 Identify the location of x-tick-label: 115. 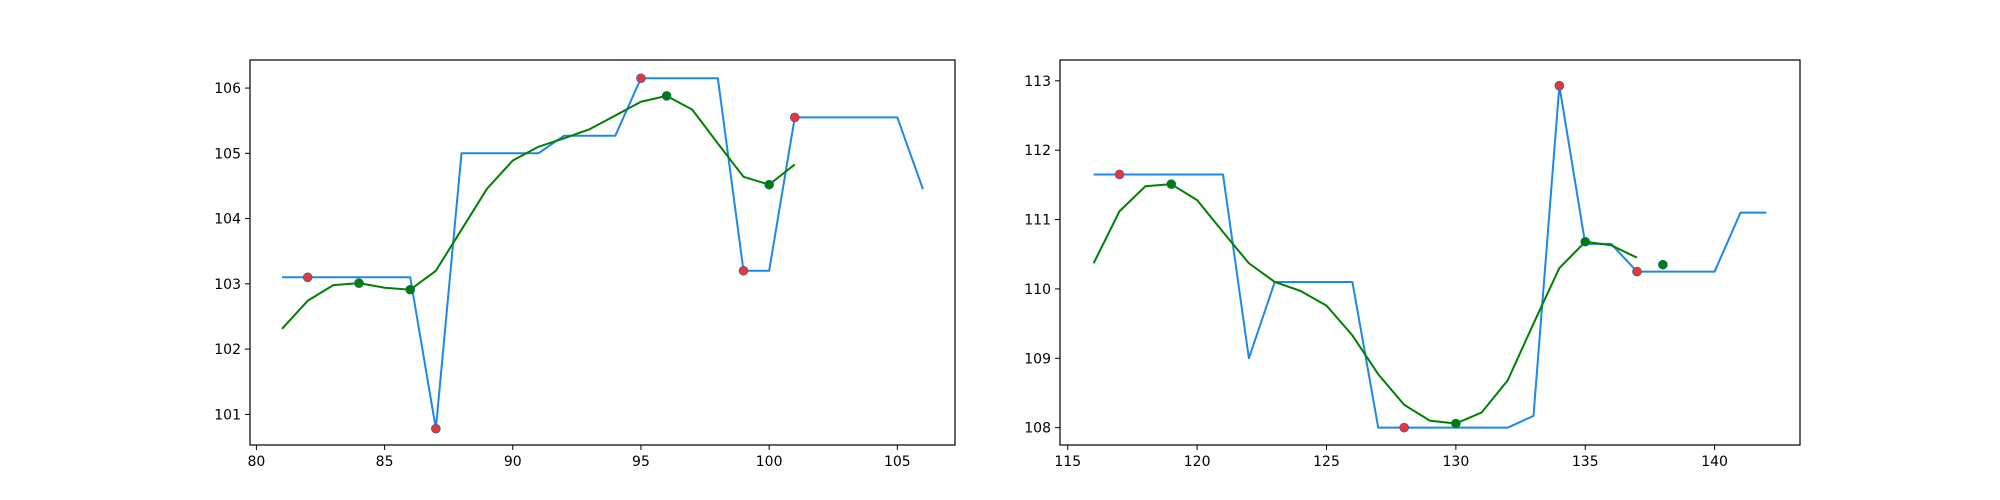
(1067, 462).